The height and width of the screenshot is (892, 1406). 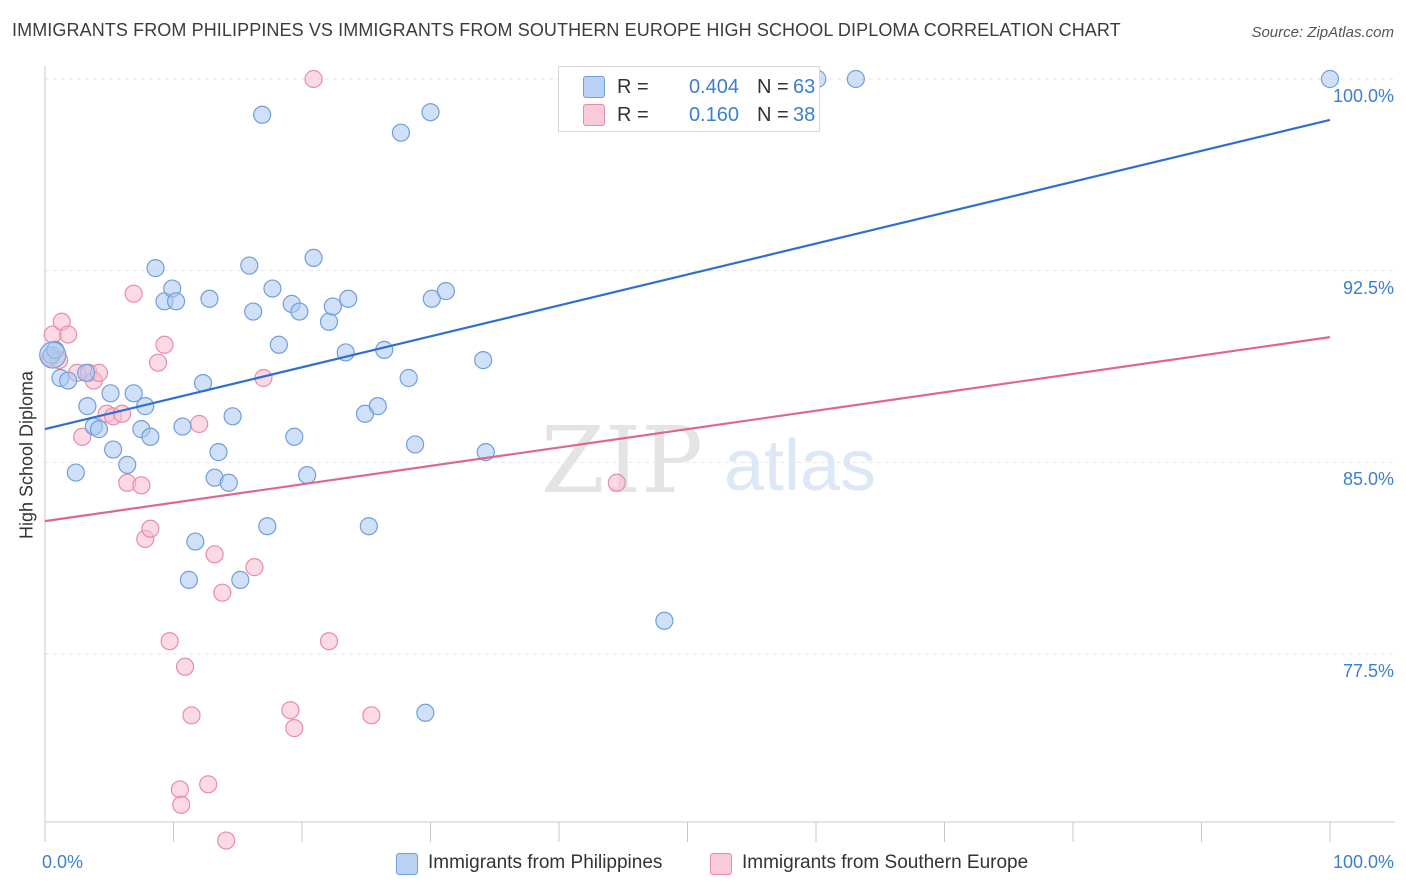 What do you see at coordinates (1363, 862) in the screenshot?
I see `x-tick-max: 100.0%` at bounding box center [1363, 862].